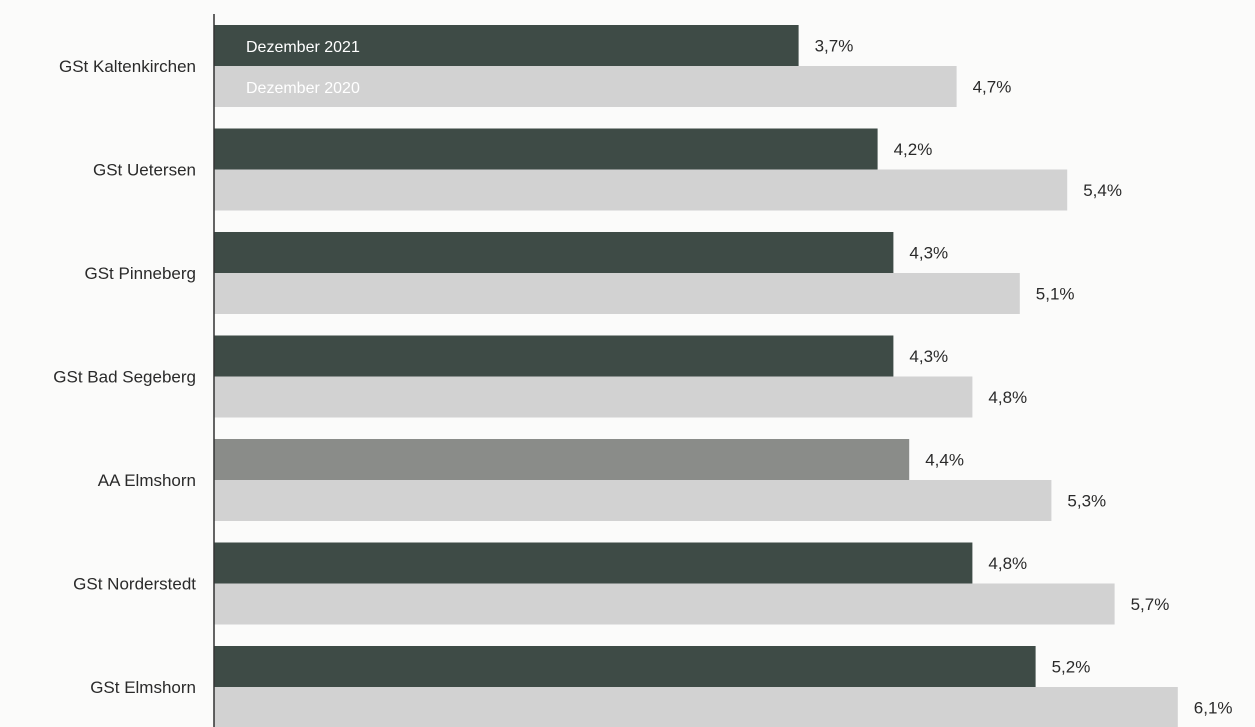 The width and height of the screenshot is (1255, 727). I want to click on bar-2020-gst-pinneberg, so click(617, 293).